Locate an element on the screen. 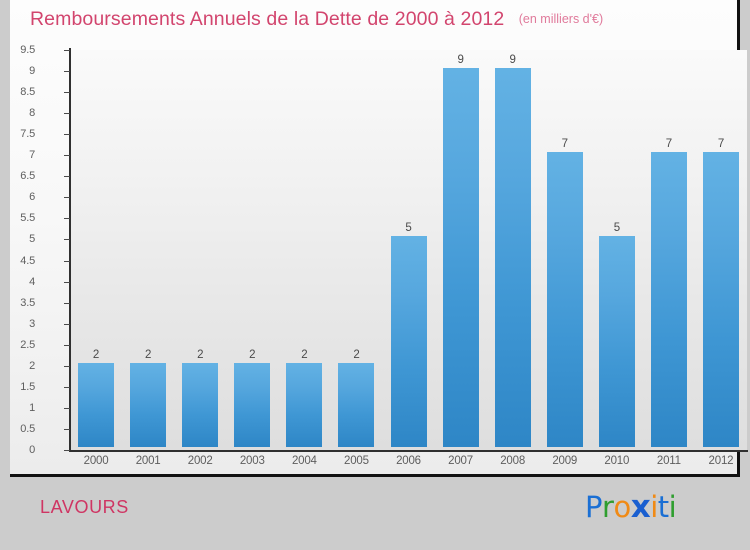 The image size is (750, 550). proxiti-logo: Proxiti is located at coordinates (631, 507).